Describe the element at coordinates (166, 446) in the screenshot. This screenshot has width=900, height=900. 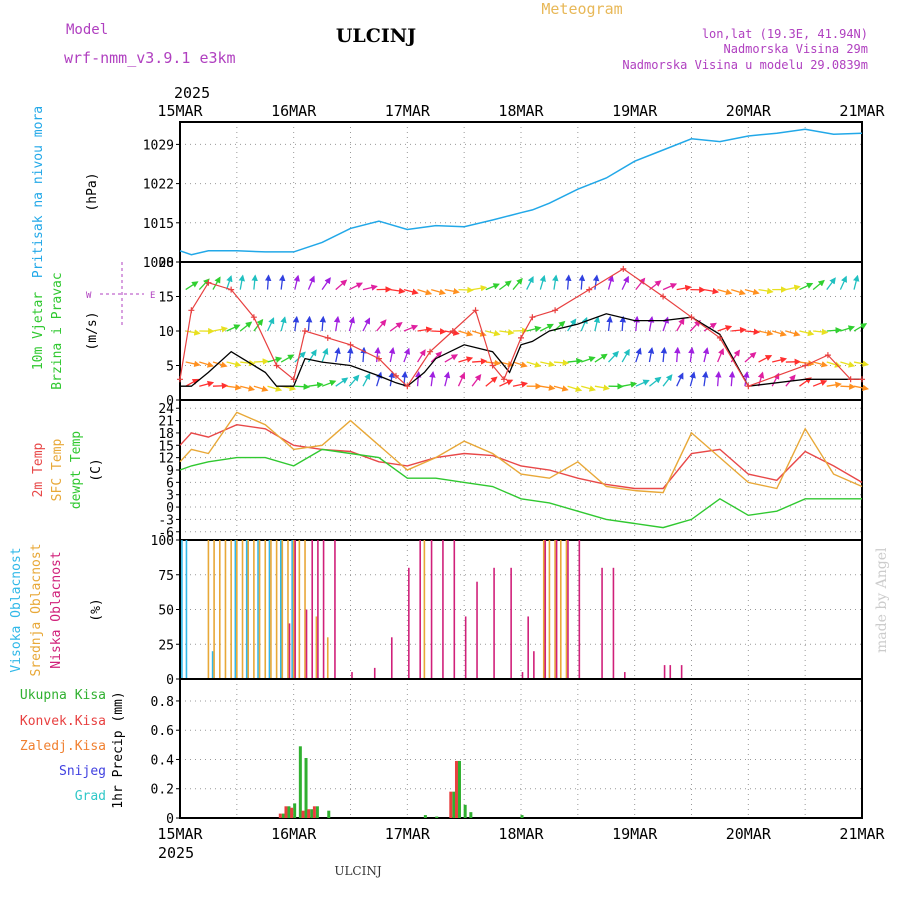
I see `y-tick-label: 15` at that location.